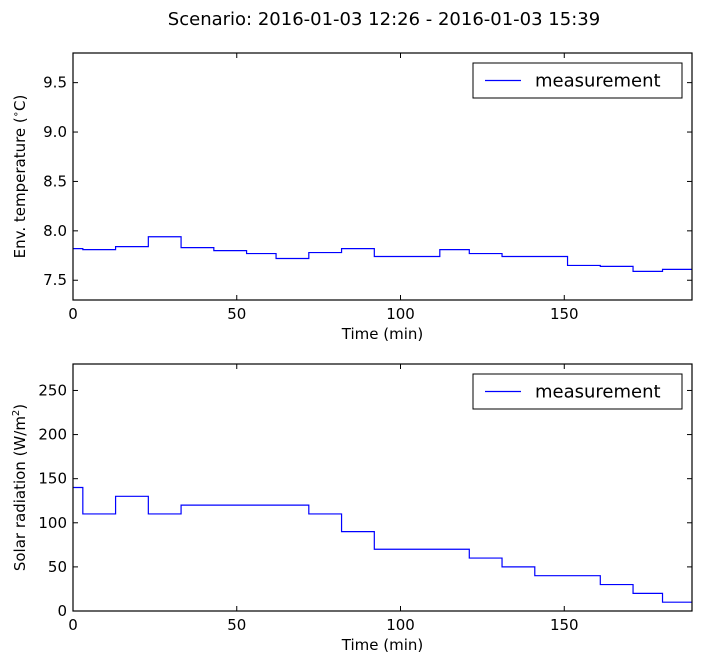 The image size is (703, 664). Describe the element at coordinates (57, 567) in the screenshot. I see `y-tick-label: 50` at that location.